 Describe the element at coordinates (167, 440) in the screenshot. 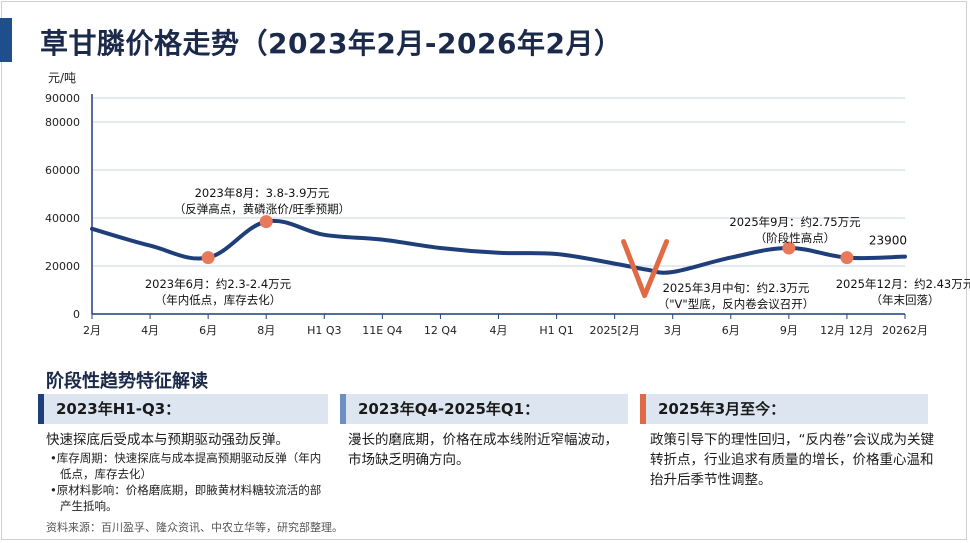

I see `card-body-phase-1: 快速探底后受成本与预期驱动强劲反弹。` at that location.